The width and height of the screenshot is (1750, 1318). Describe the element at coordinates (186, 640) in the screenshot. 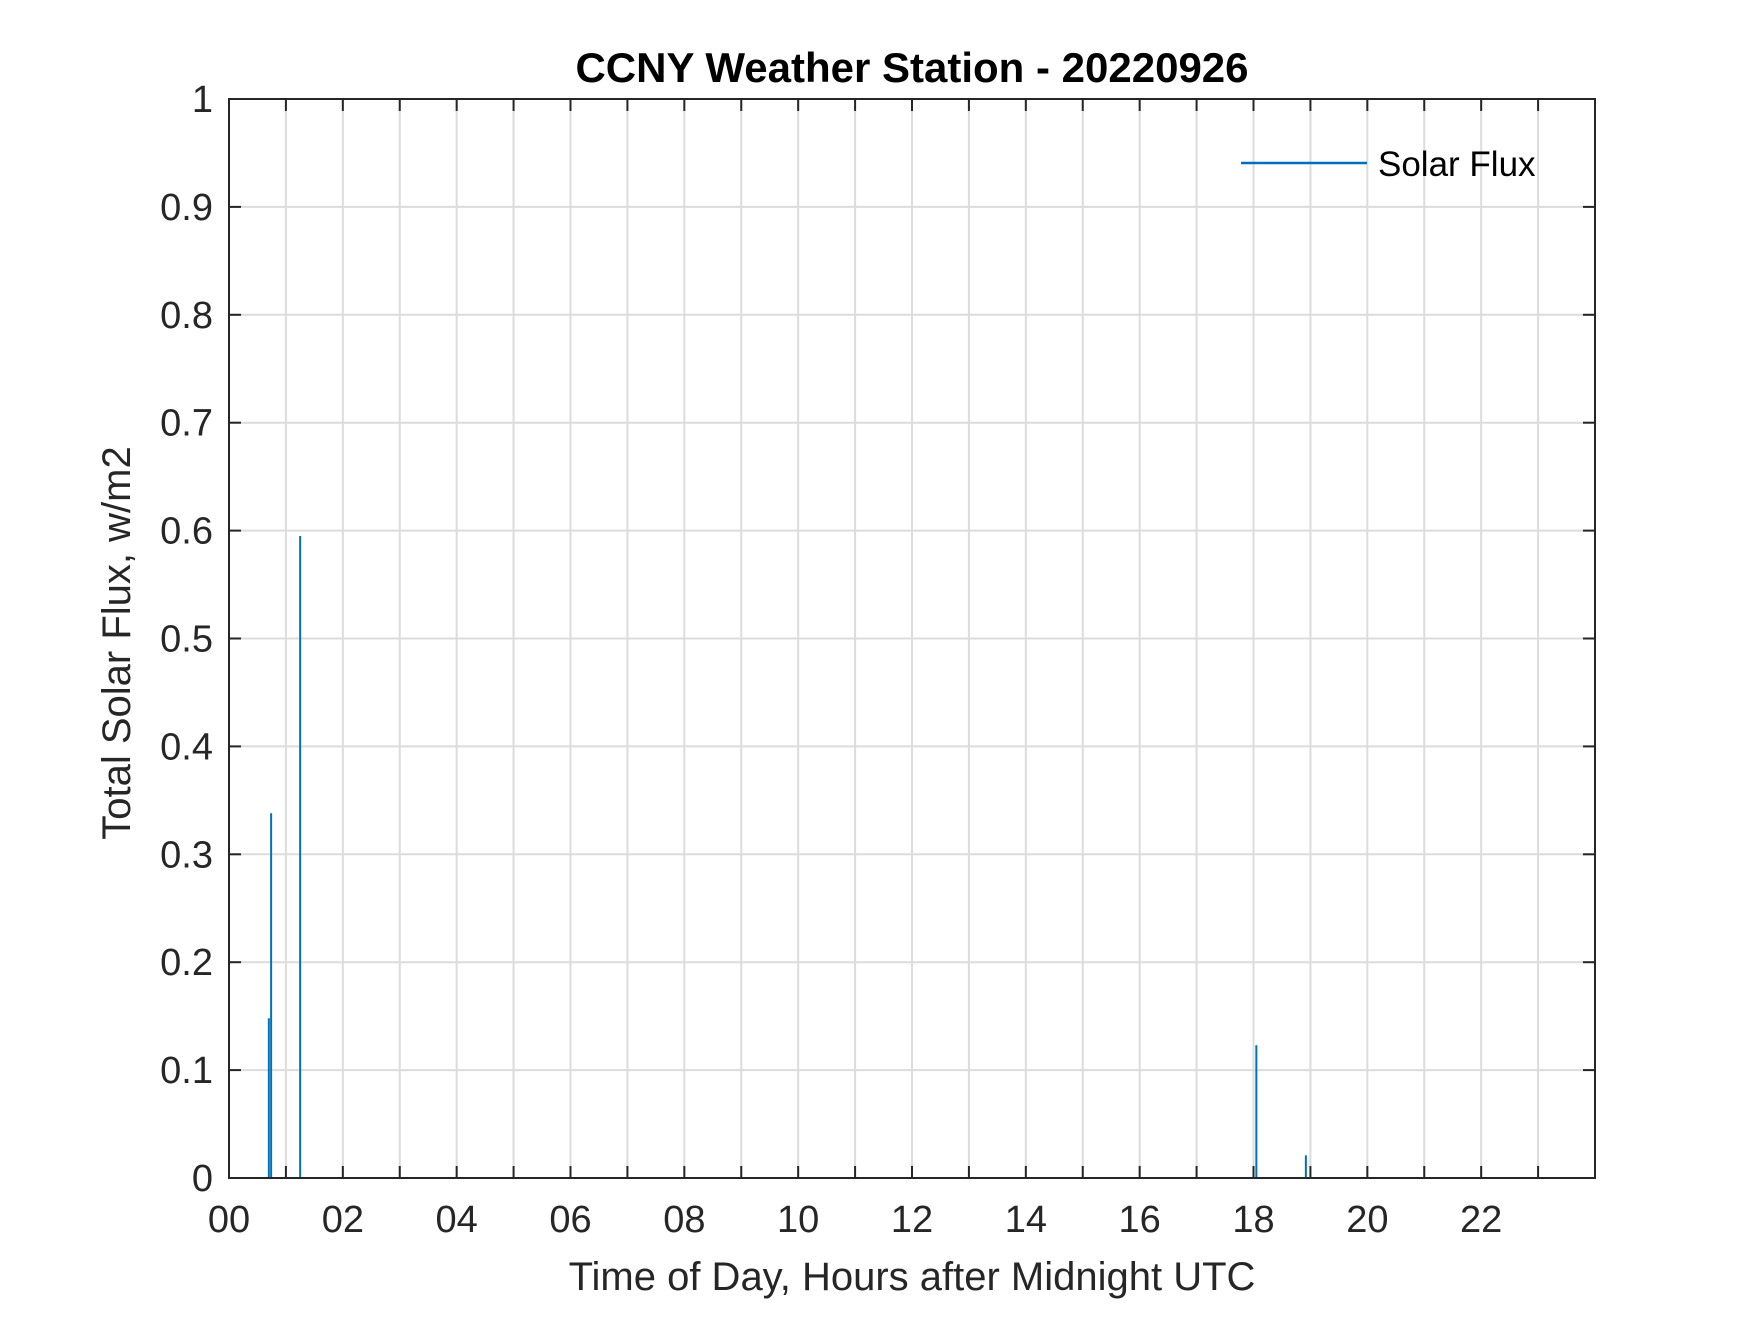

I see `y-tick-label: 0.5` at that location.